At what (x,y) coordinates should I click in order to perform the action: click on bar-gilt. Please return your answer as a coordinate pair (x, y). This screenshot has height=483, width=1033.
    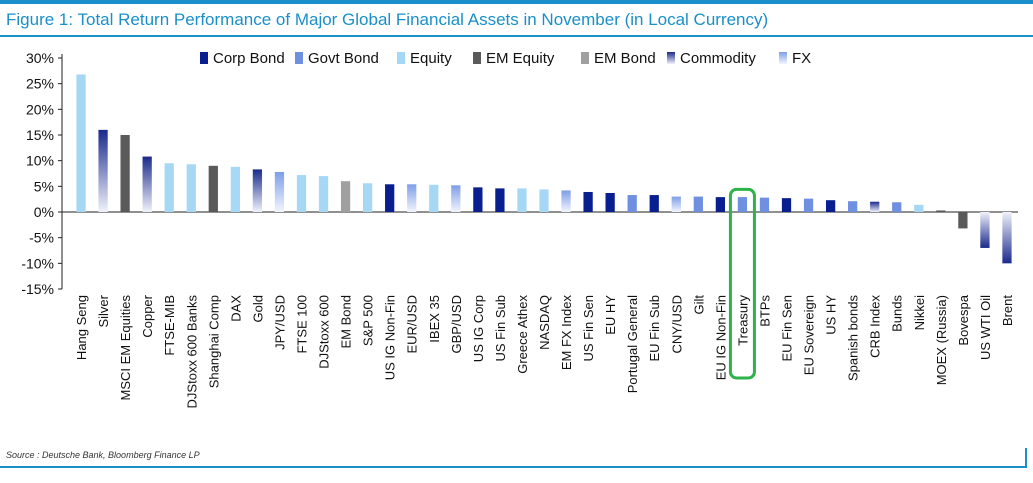
    Looking at the image, I should click on (698, 204).